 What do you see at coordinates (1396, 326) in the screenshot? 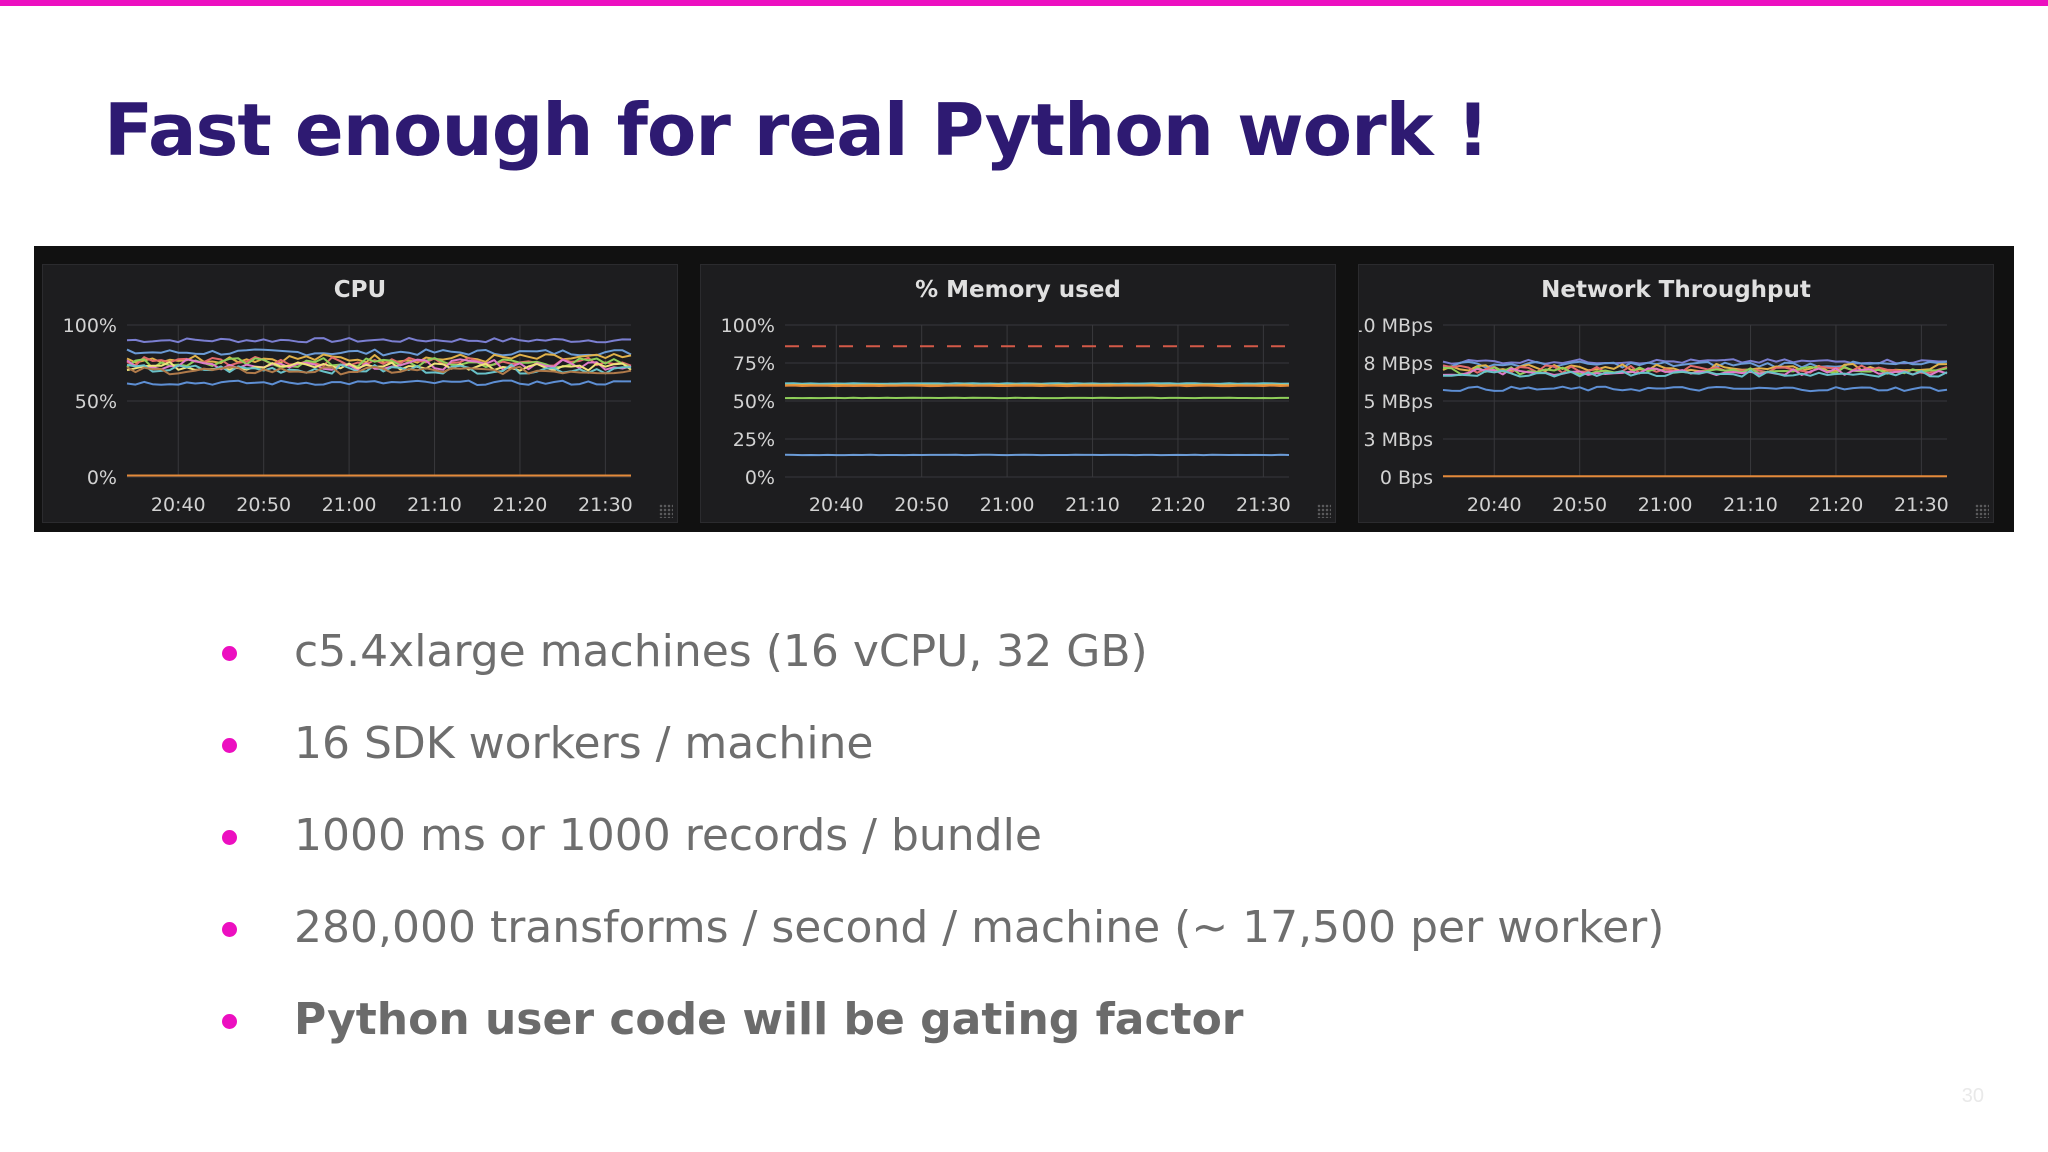
I see `y-tick-label: 10 MBps` at bounding box center [1396, 326].